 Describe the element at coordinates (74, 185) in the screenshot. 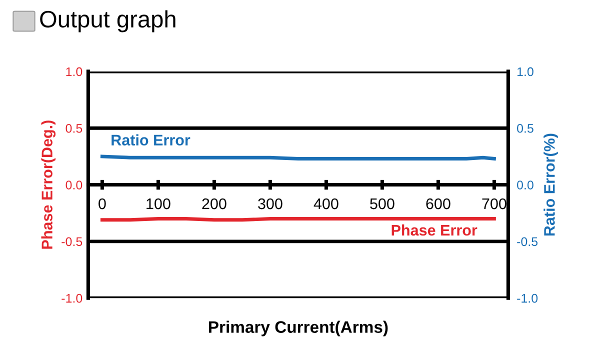

I see `y-tick-label: 0.0` at that location.